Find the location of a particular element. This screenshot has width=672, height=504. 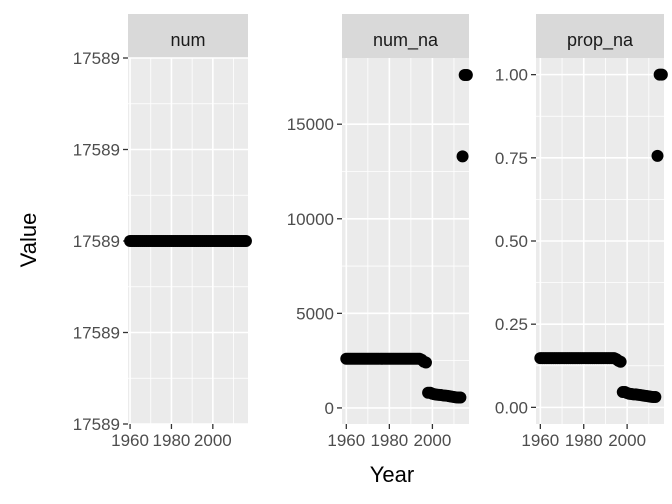

facet-strip-label: prop_na is located at coordinates (600, 40).